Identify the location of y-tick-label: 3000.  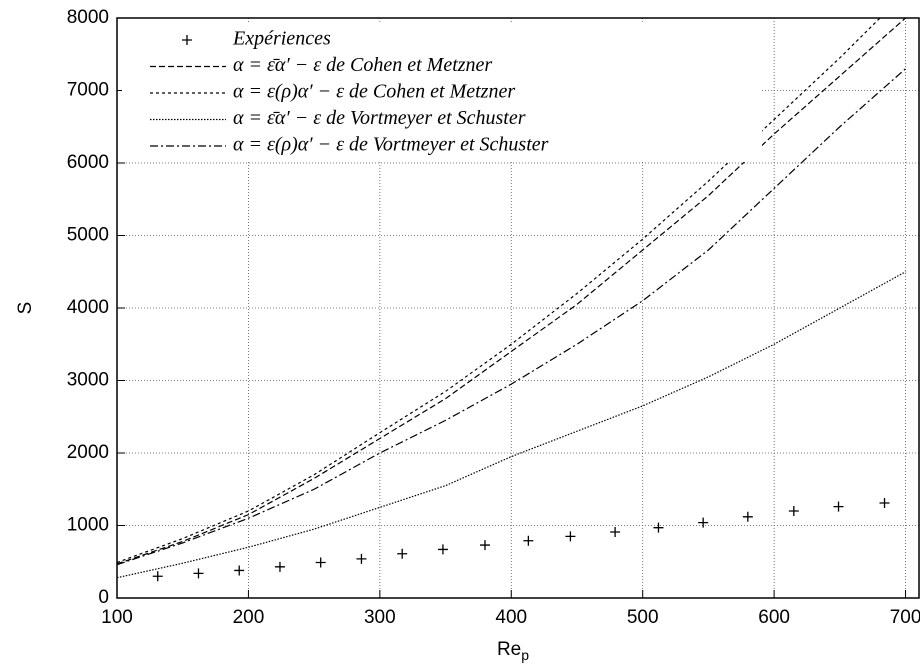
(88, 380).